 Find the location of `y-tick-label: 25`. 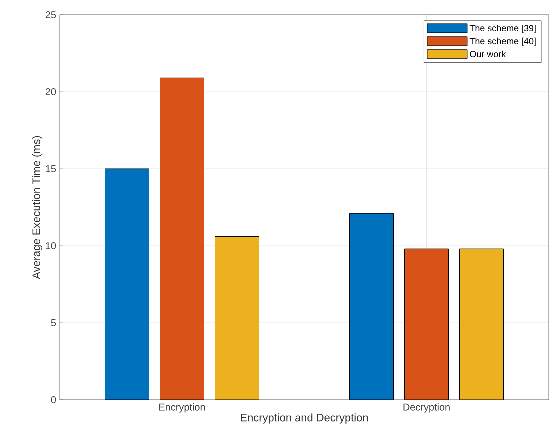

y-tick-label: 25 is located at coordinates (51, 15).